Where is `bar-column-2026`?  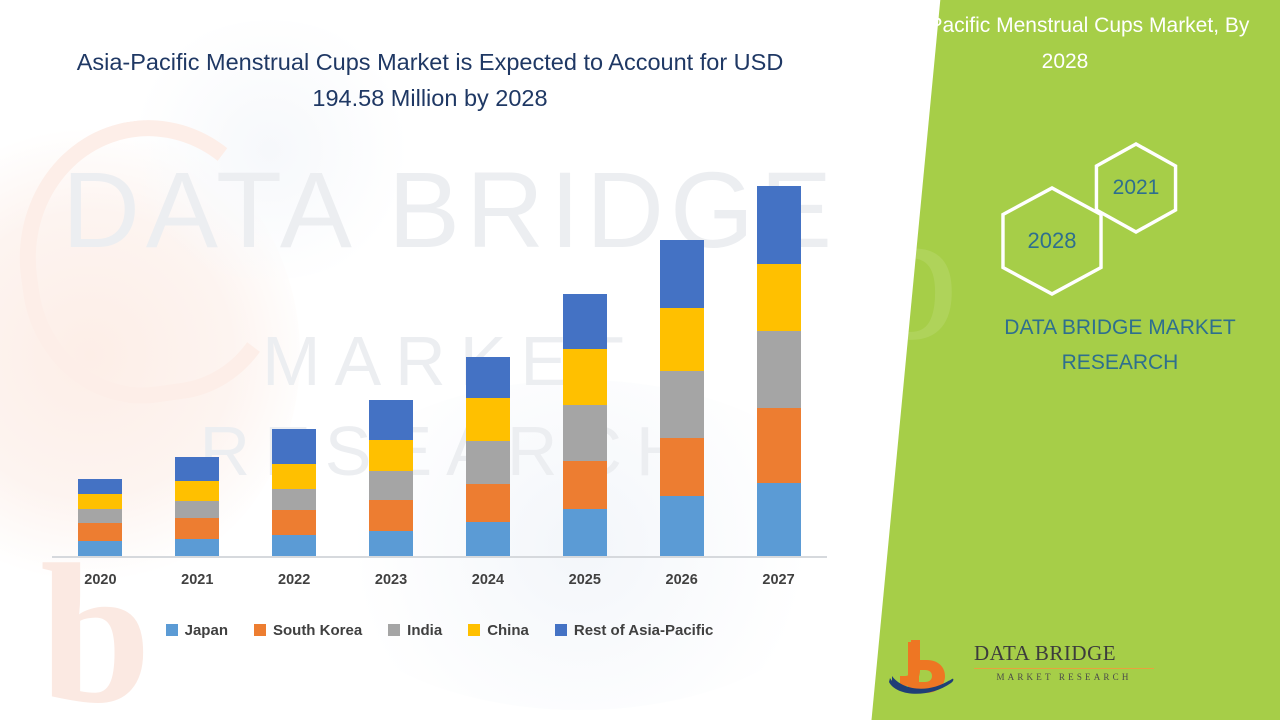 bar-column-2026 is located at coordinates (682, 353).